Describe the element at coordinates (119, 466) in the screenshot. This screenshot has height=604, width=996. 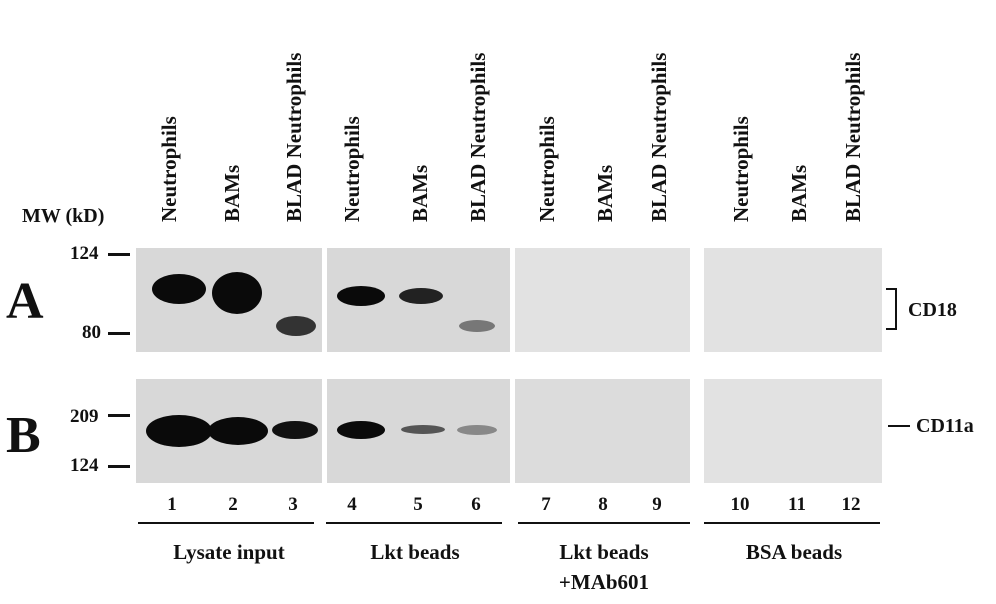
I see `panel-b-tick-bottom` at that location.